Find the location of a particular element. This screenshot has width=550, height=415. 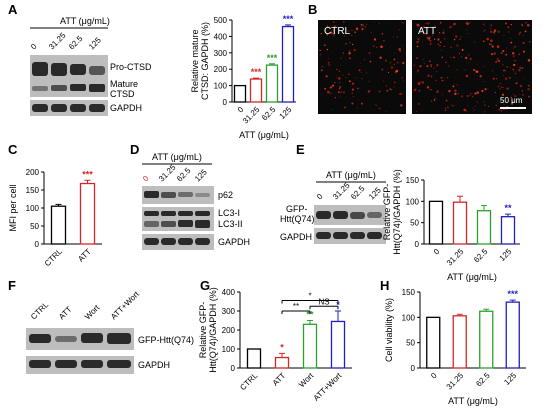

blot-a-lane-0: 0 is located at coordinates (34, 47).